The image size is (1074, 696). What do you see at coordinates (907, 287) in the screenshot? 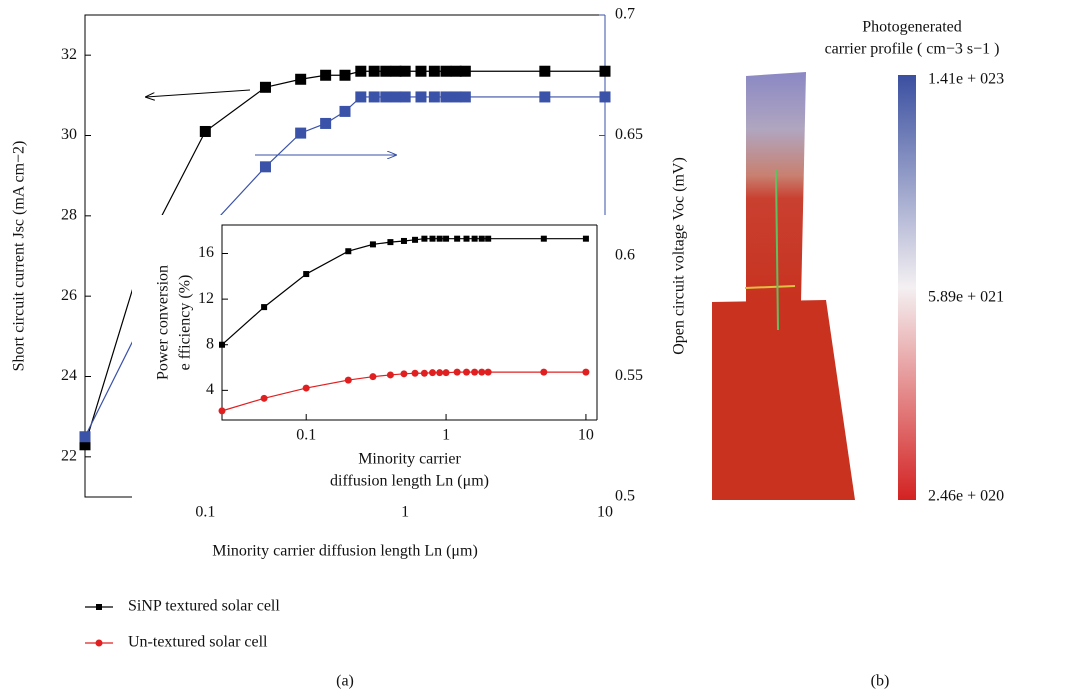
I see `colorbar` at bounding box center [907, 287].